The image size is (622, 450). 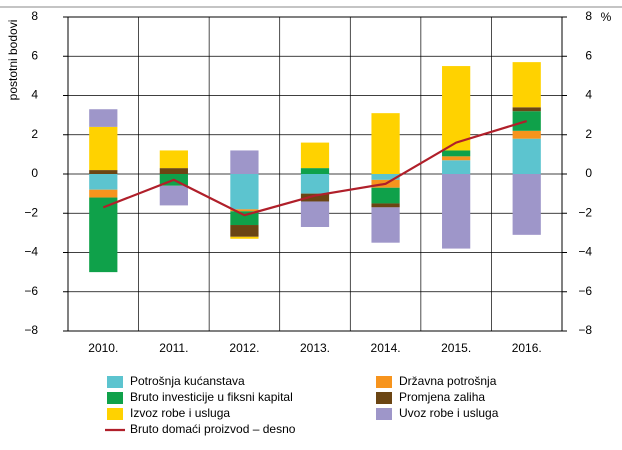 What do you see at coordinates (606, 17) in the screenshot?
I see `y2-axis-label: %` at bounding box center [606, 17].